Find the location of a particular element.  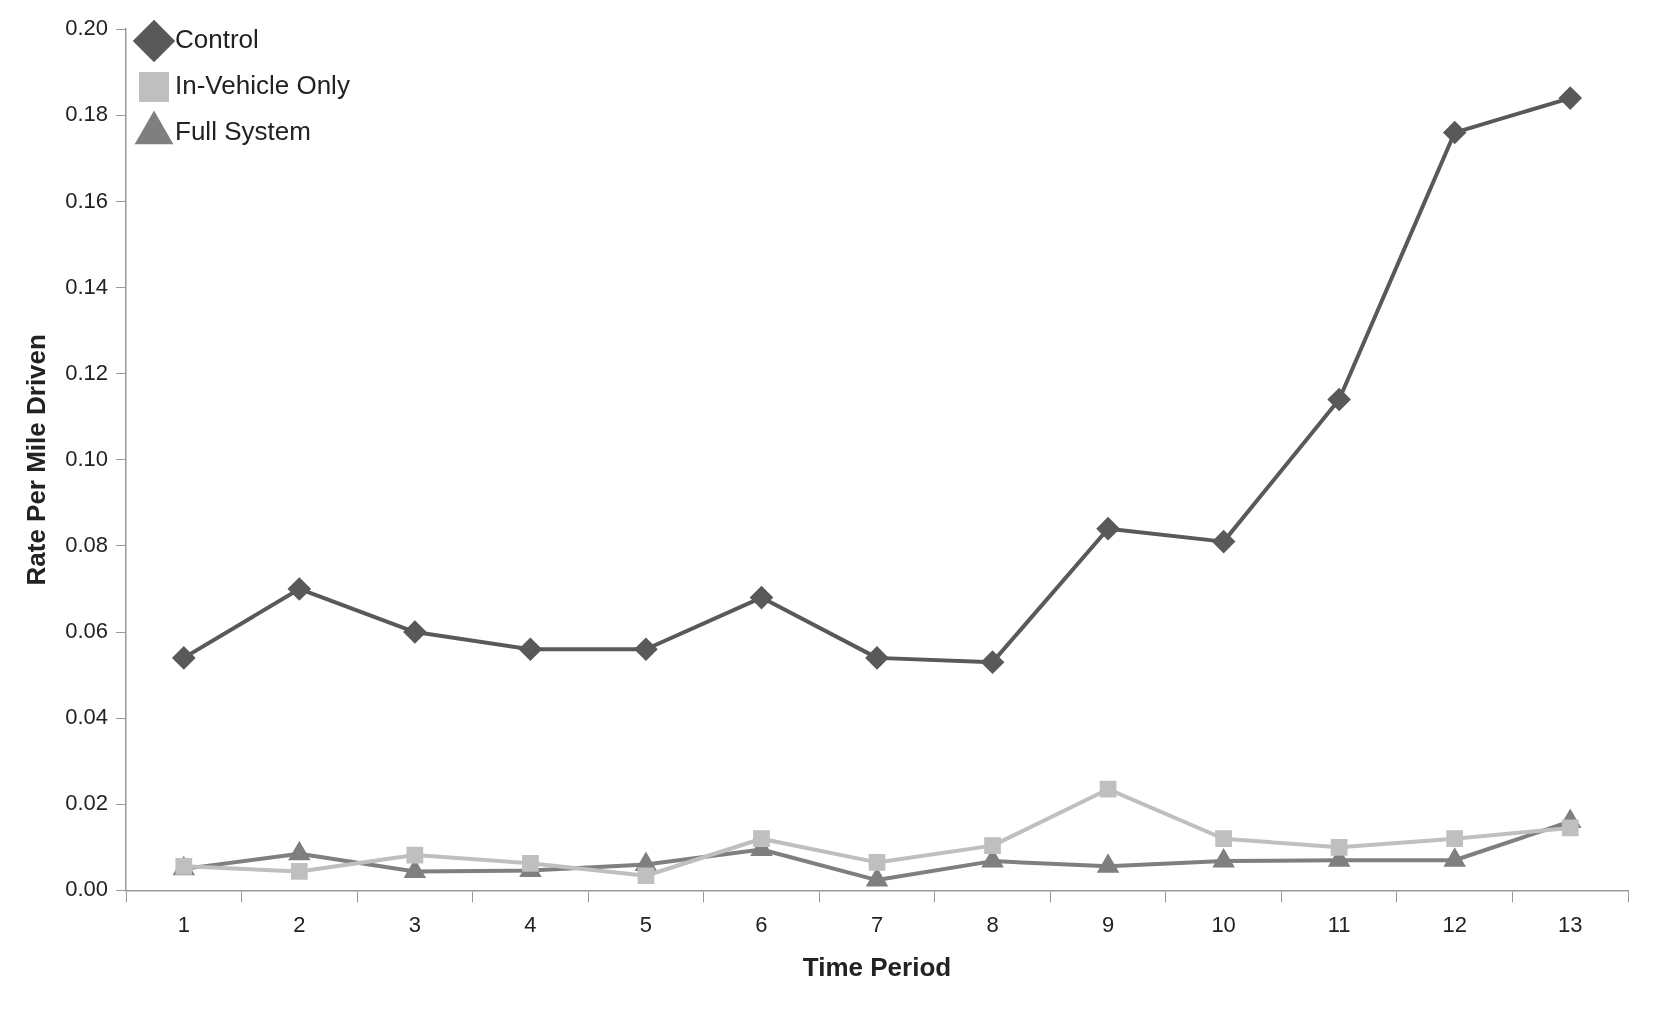

x-tick-label: 11 is located at coordinates (1339, 924).